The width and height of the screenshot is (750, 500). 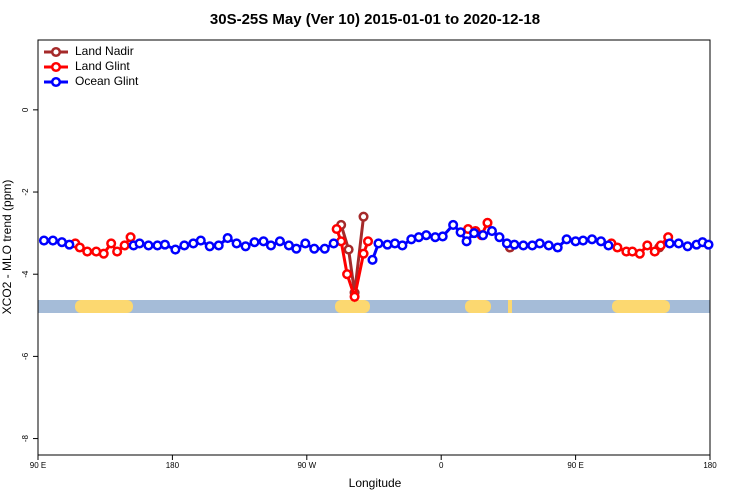 What do you see at coordinates (25, 438) in the screenshot?
I see `y-tick-label: -8` at bounding box center [25, 438].